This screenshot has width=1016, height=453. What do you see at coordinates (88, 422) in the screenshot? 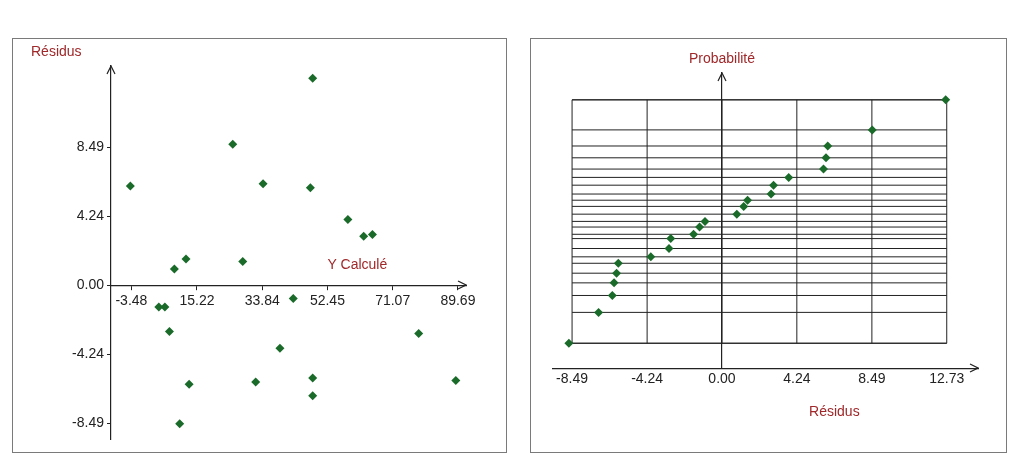
I see `y-tick-label: -8.49` at bounding box center [88, 422].